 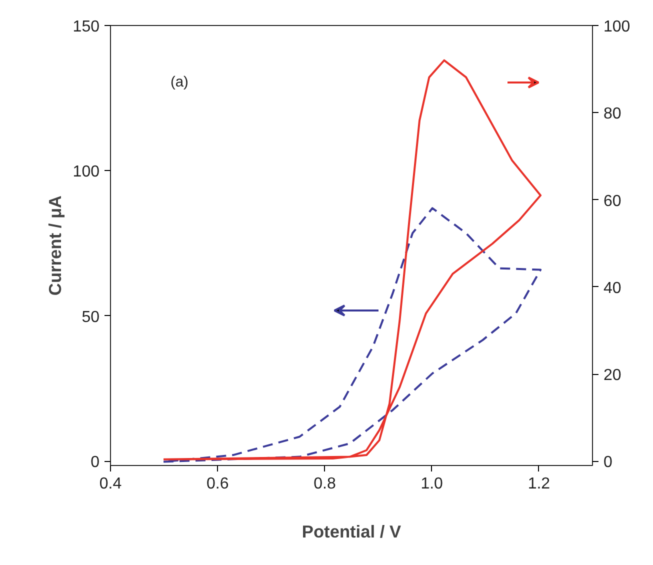 I want to click on y2-tick-label: 100, so click(x=617, y=27).